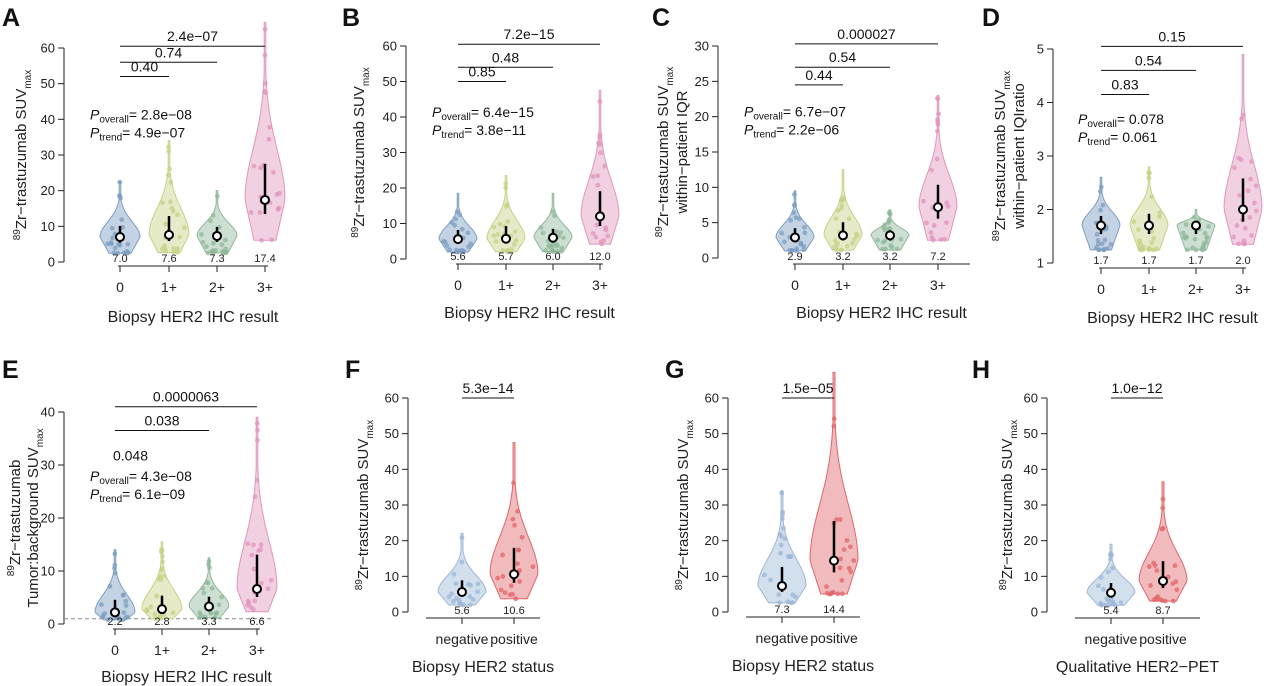  I want to click on comparison-p-value: 5.3e−14, so click(488, 388).